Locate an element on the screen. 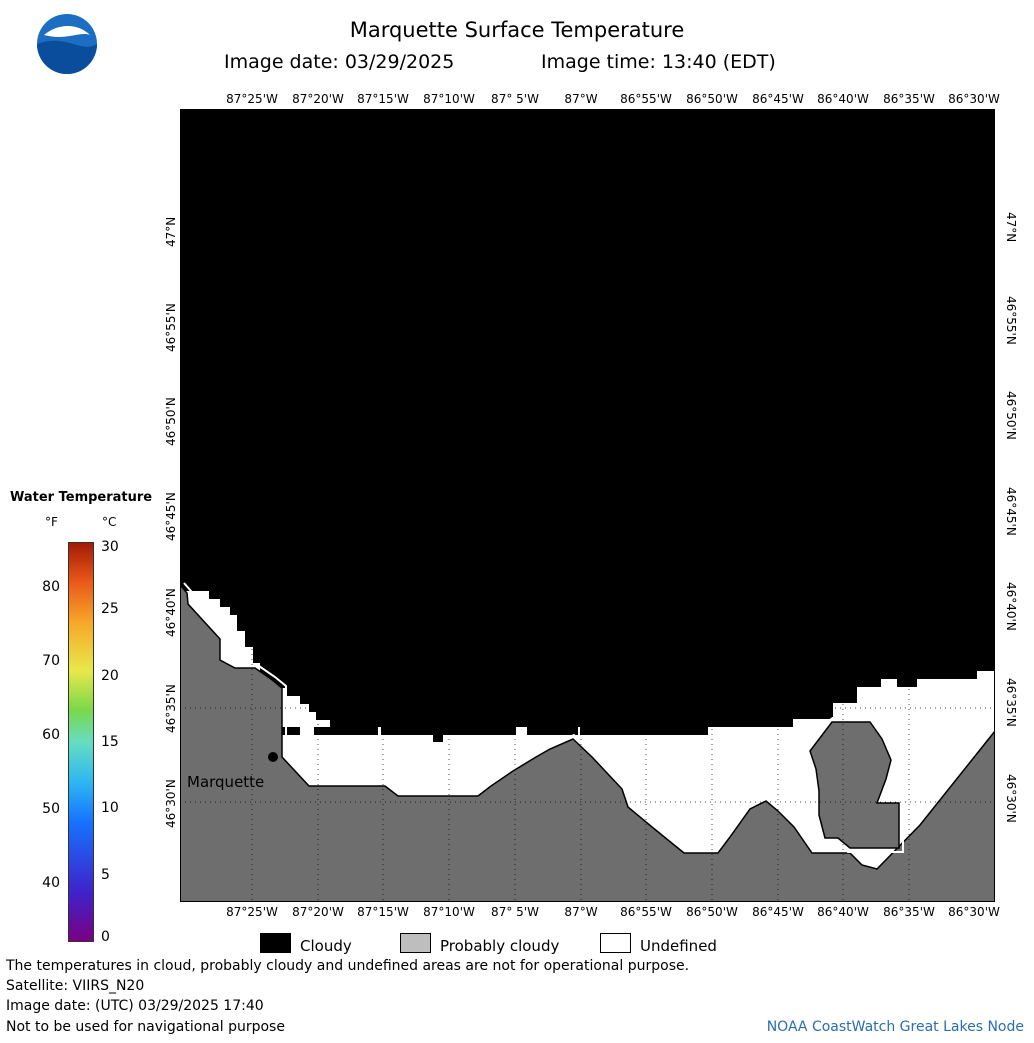 The image size is (1034, 1043). tick-f: 50 is located at coordinates (51, 809).